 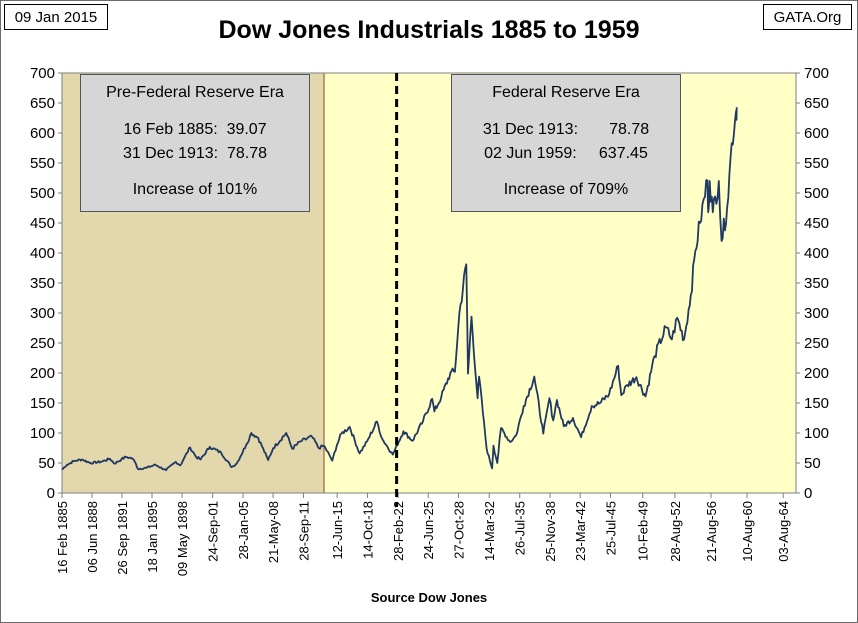 What do you see at coordinates (580, 531) in the screenshot?
I see `x-tick-label: 23-Mar-42` at bounding box center [580, 531].